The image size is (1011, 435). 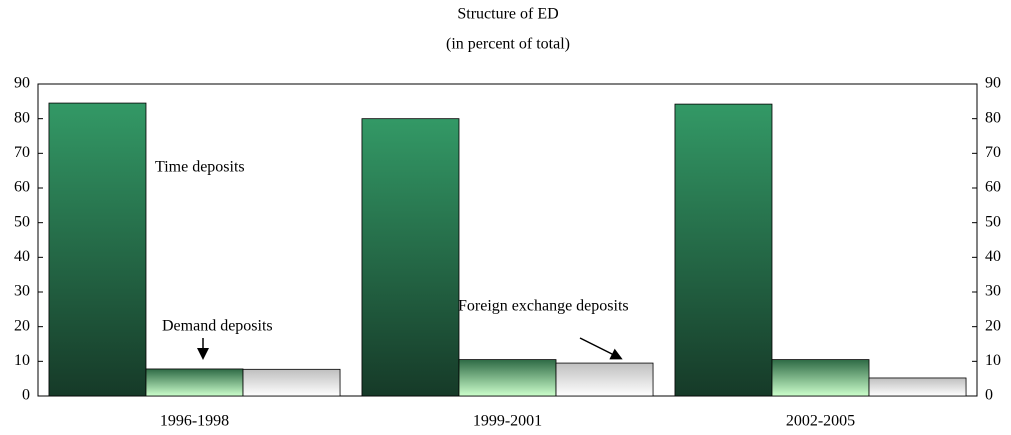 What do you see at coordinates (601, 348) in the screenshot?
I see `arrow` at bounding box center [601, 348].